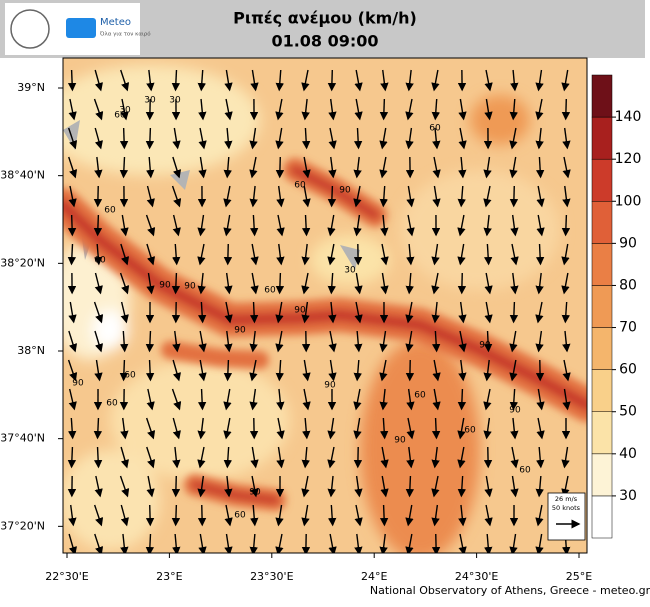 Image resolution: width=650 pixels, height=607 pixels. I want to click on colorbar-tick-label: 120, so click(628, 159).